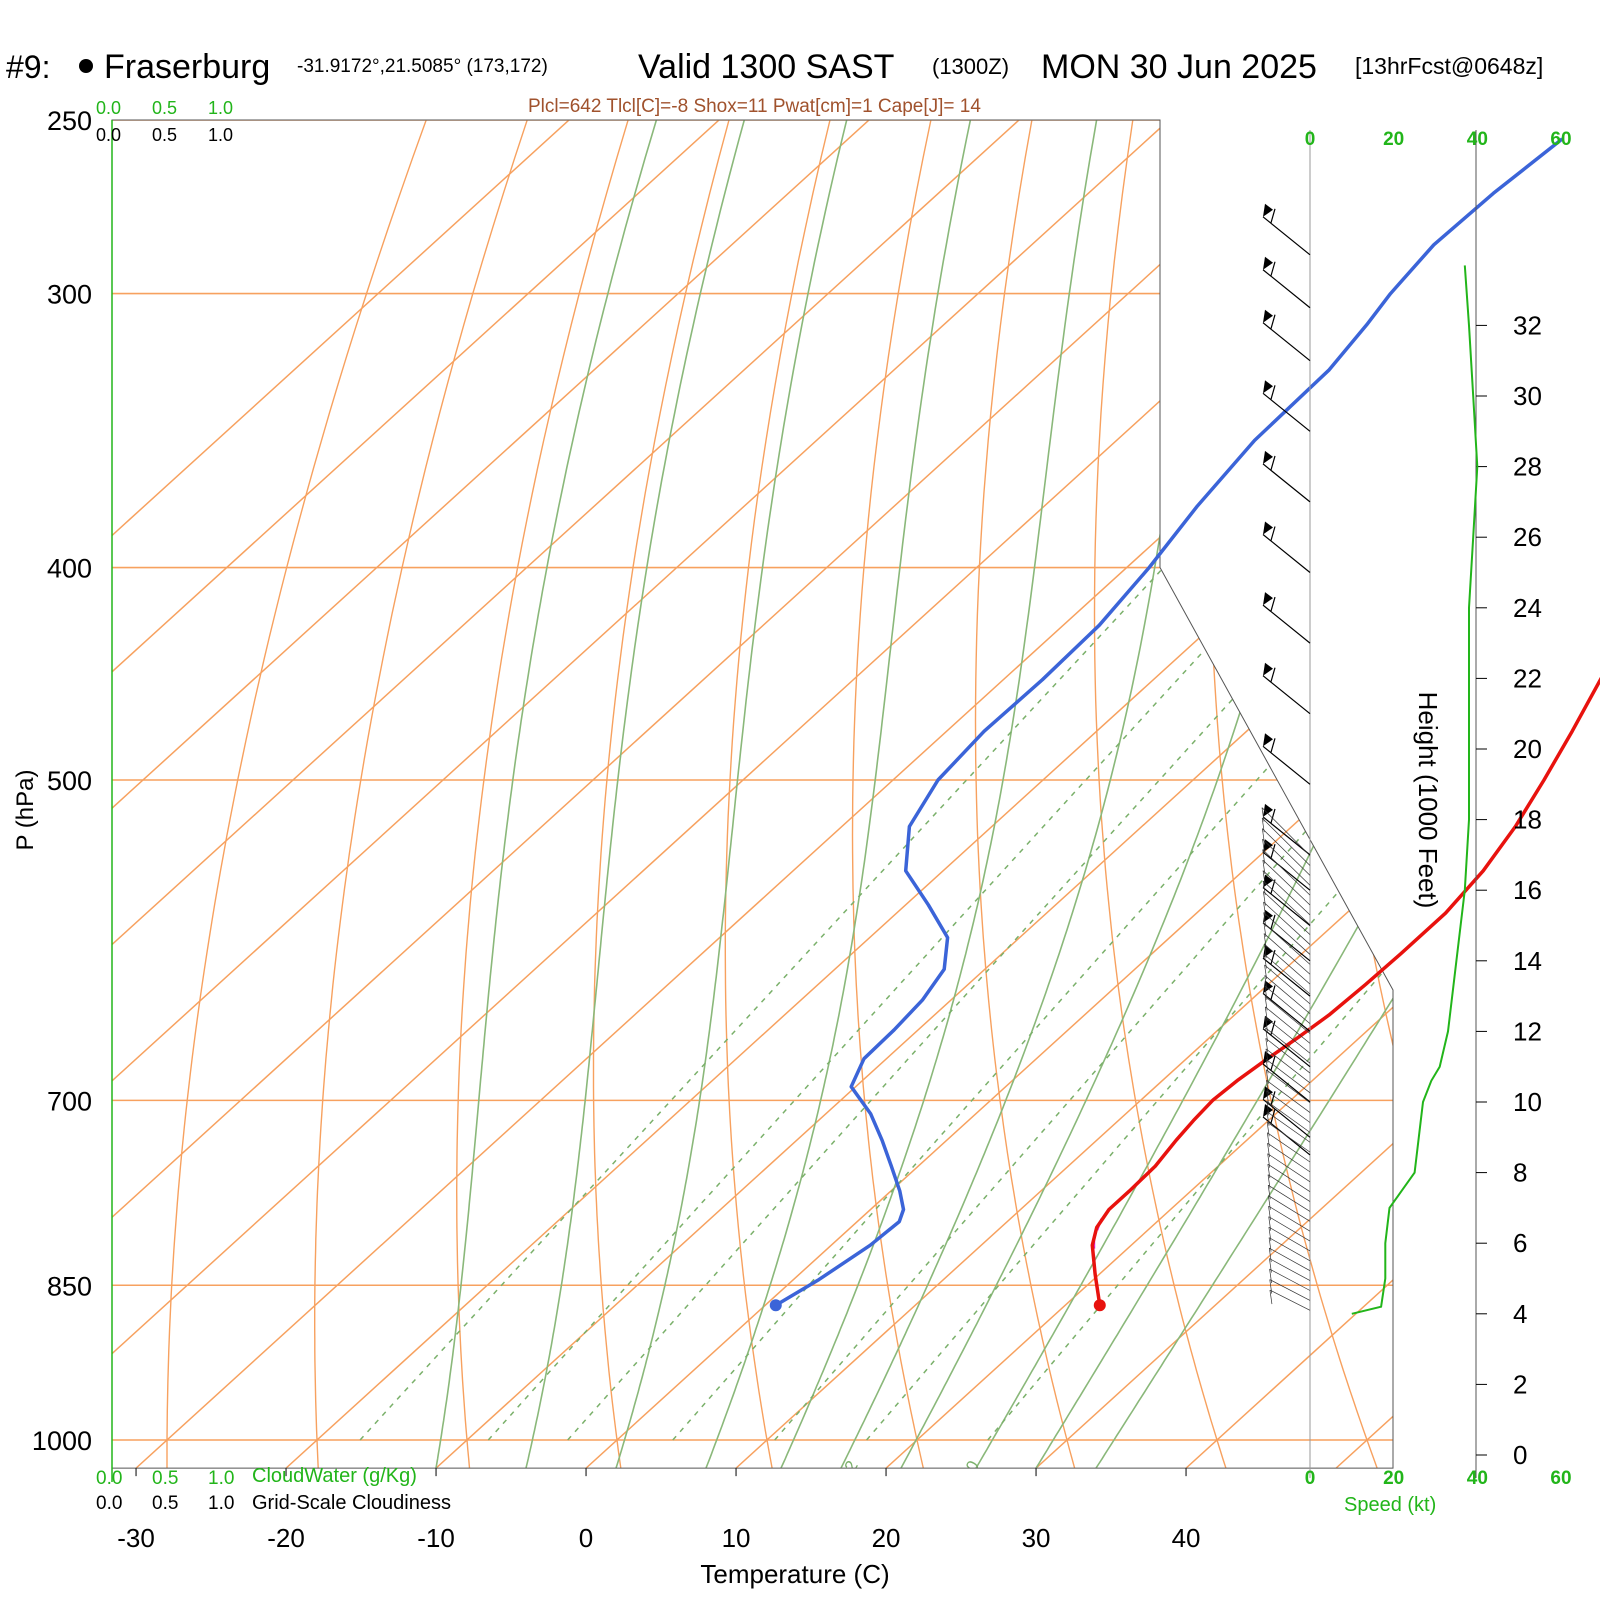 The height and width of the screenshot is (1600, 1600). What do you see at coordinates (970, 66) in the screenshot?
I see `valid-zulu: (1300Z)` at bounding box center [970, 66].